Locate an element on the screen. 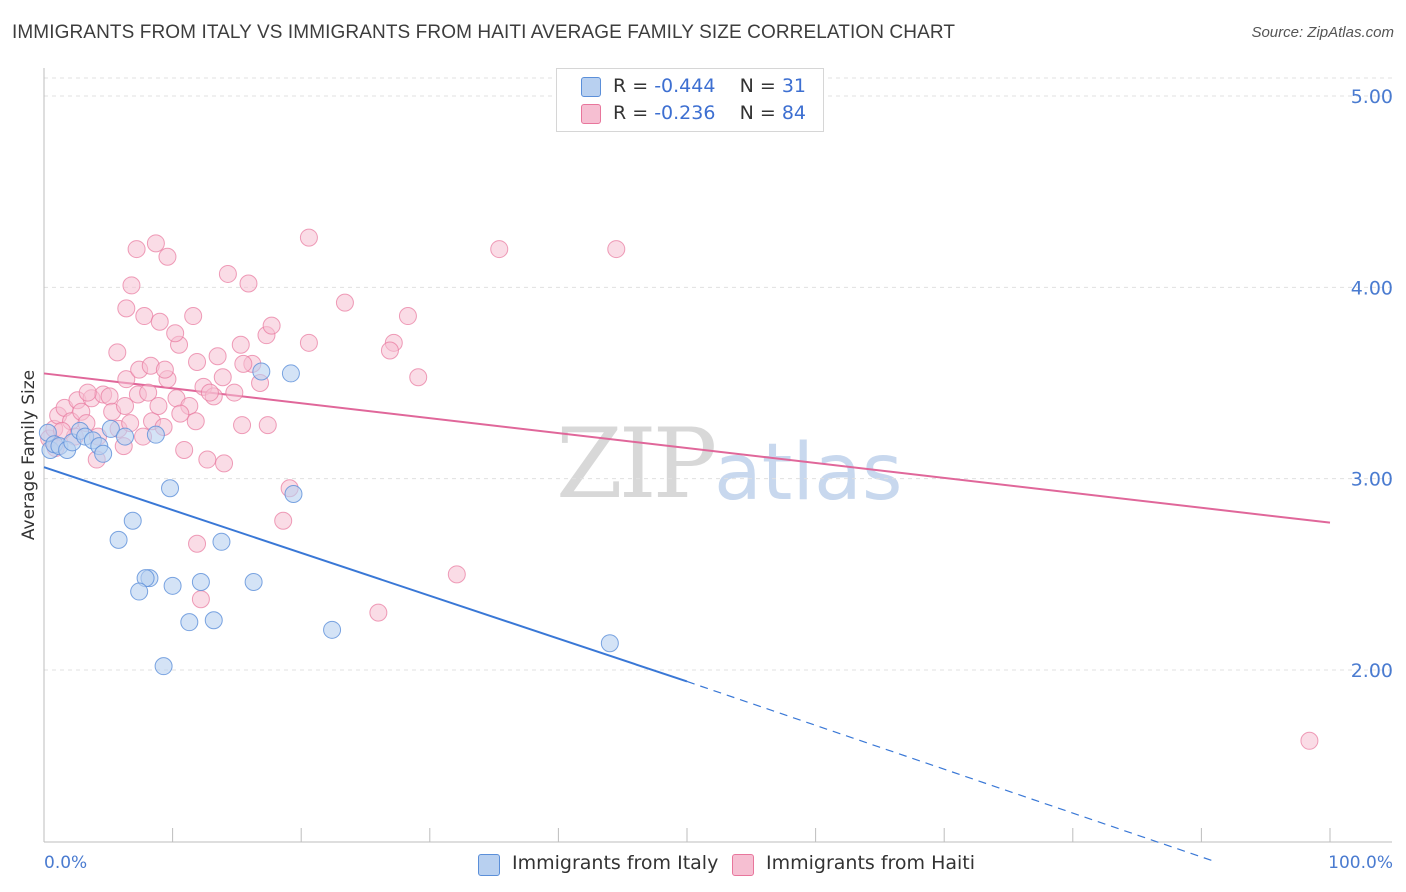 This screenshot has height=892, width=1406. italy-legend-label: Immigrants from Italy is located at coordinates (615, 863).